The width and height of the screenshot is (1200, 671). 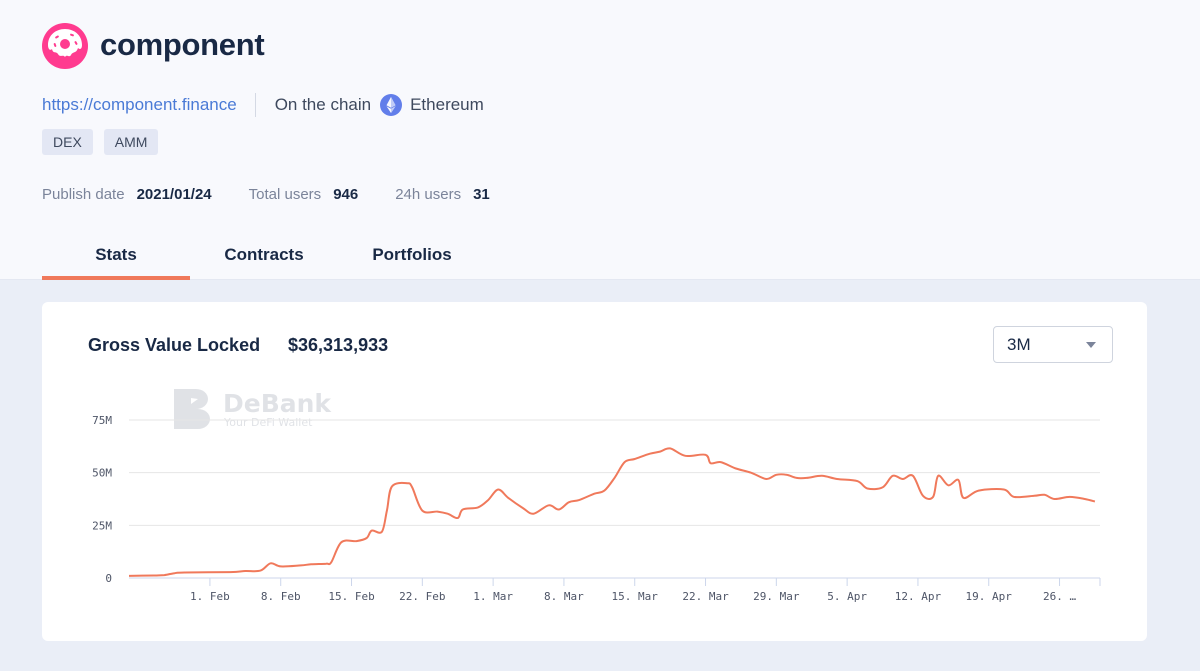 What do you see at coordinates (277, 403) in the screenshot?
I see `watermark-brand: DeBank` at bounding box center [277, 403].